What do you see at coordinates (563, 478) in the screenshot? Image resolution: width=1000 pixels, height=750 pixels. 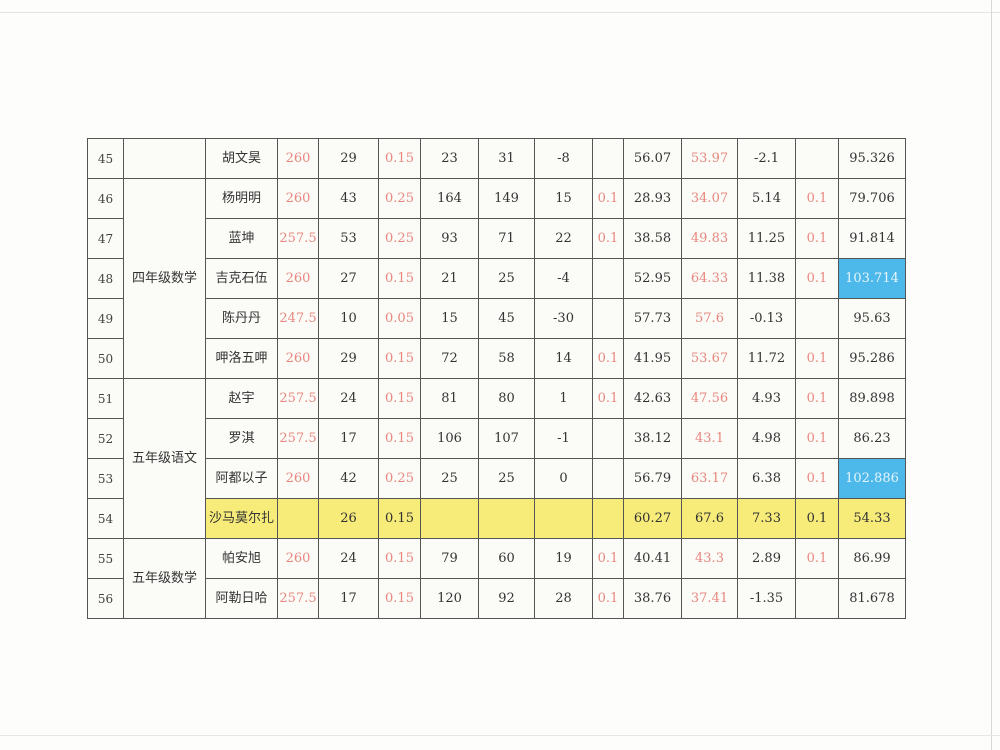 I see `table-cell: 0` at bounding box center [563, 478].